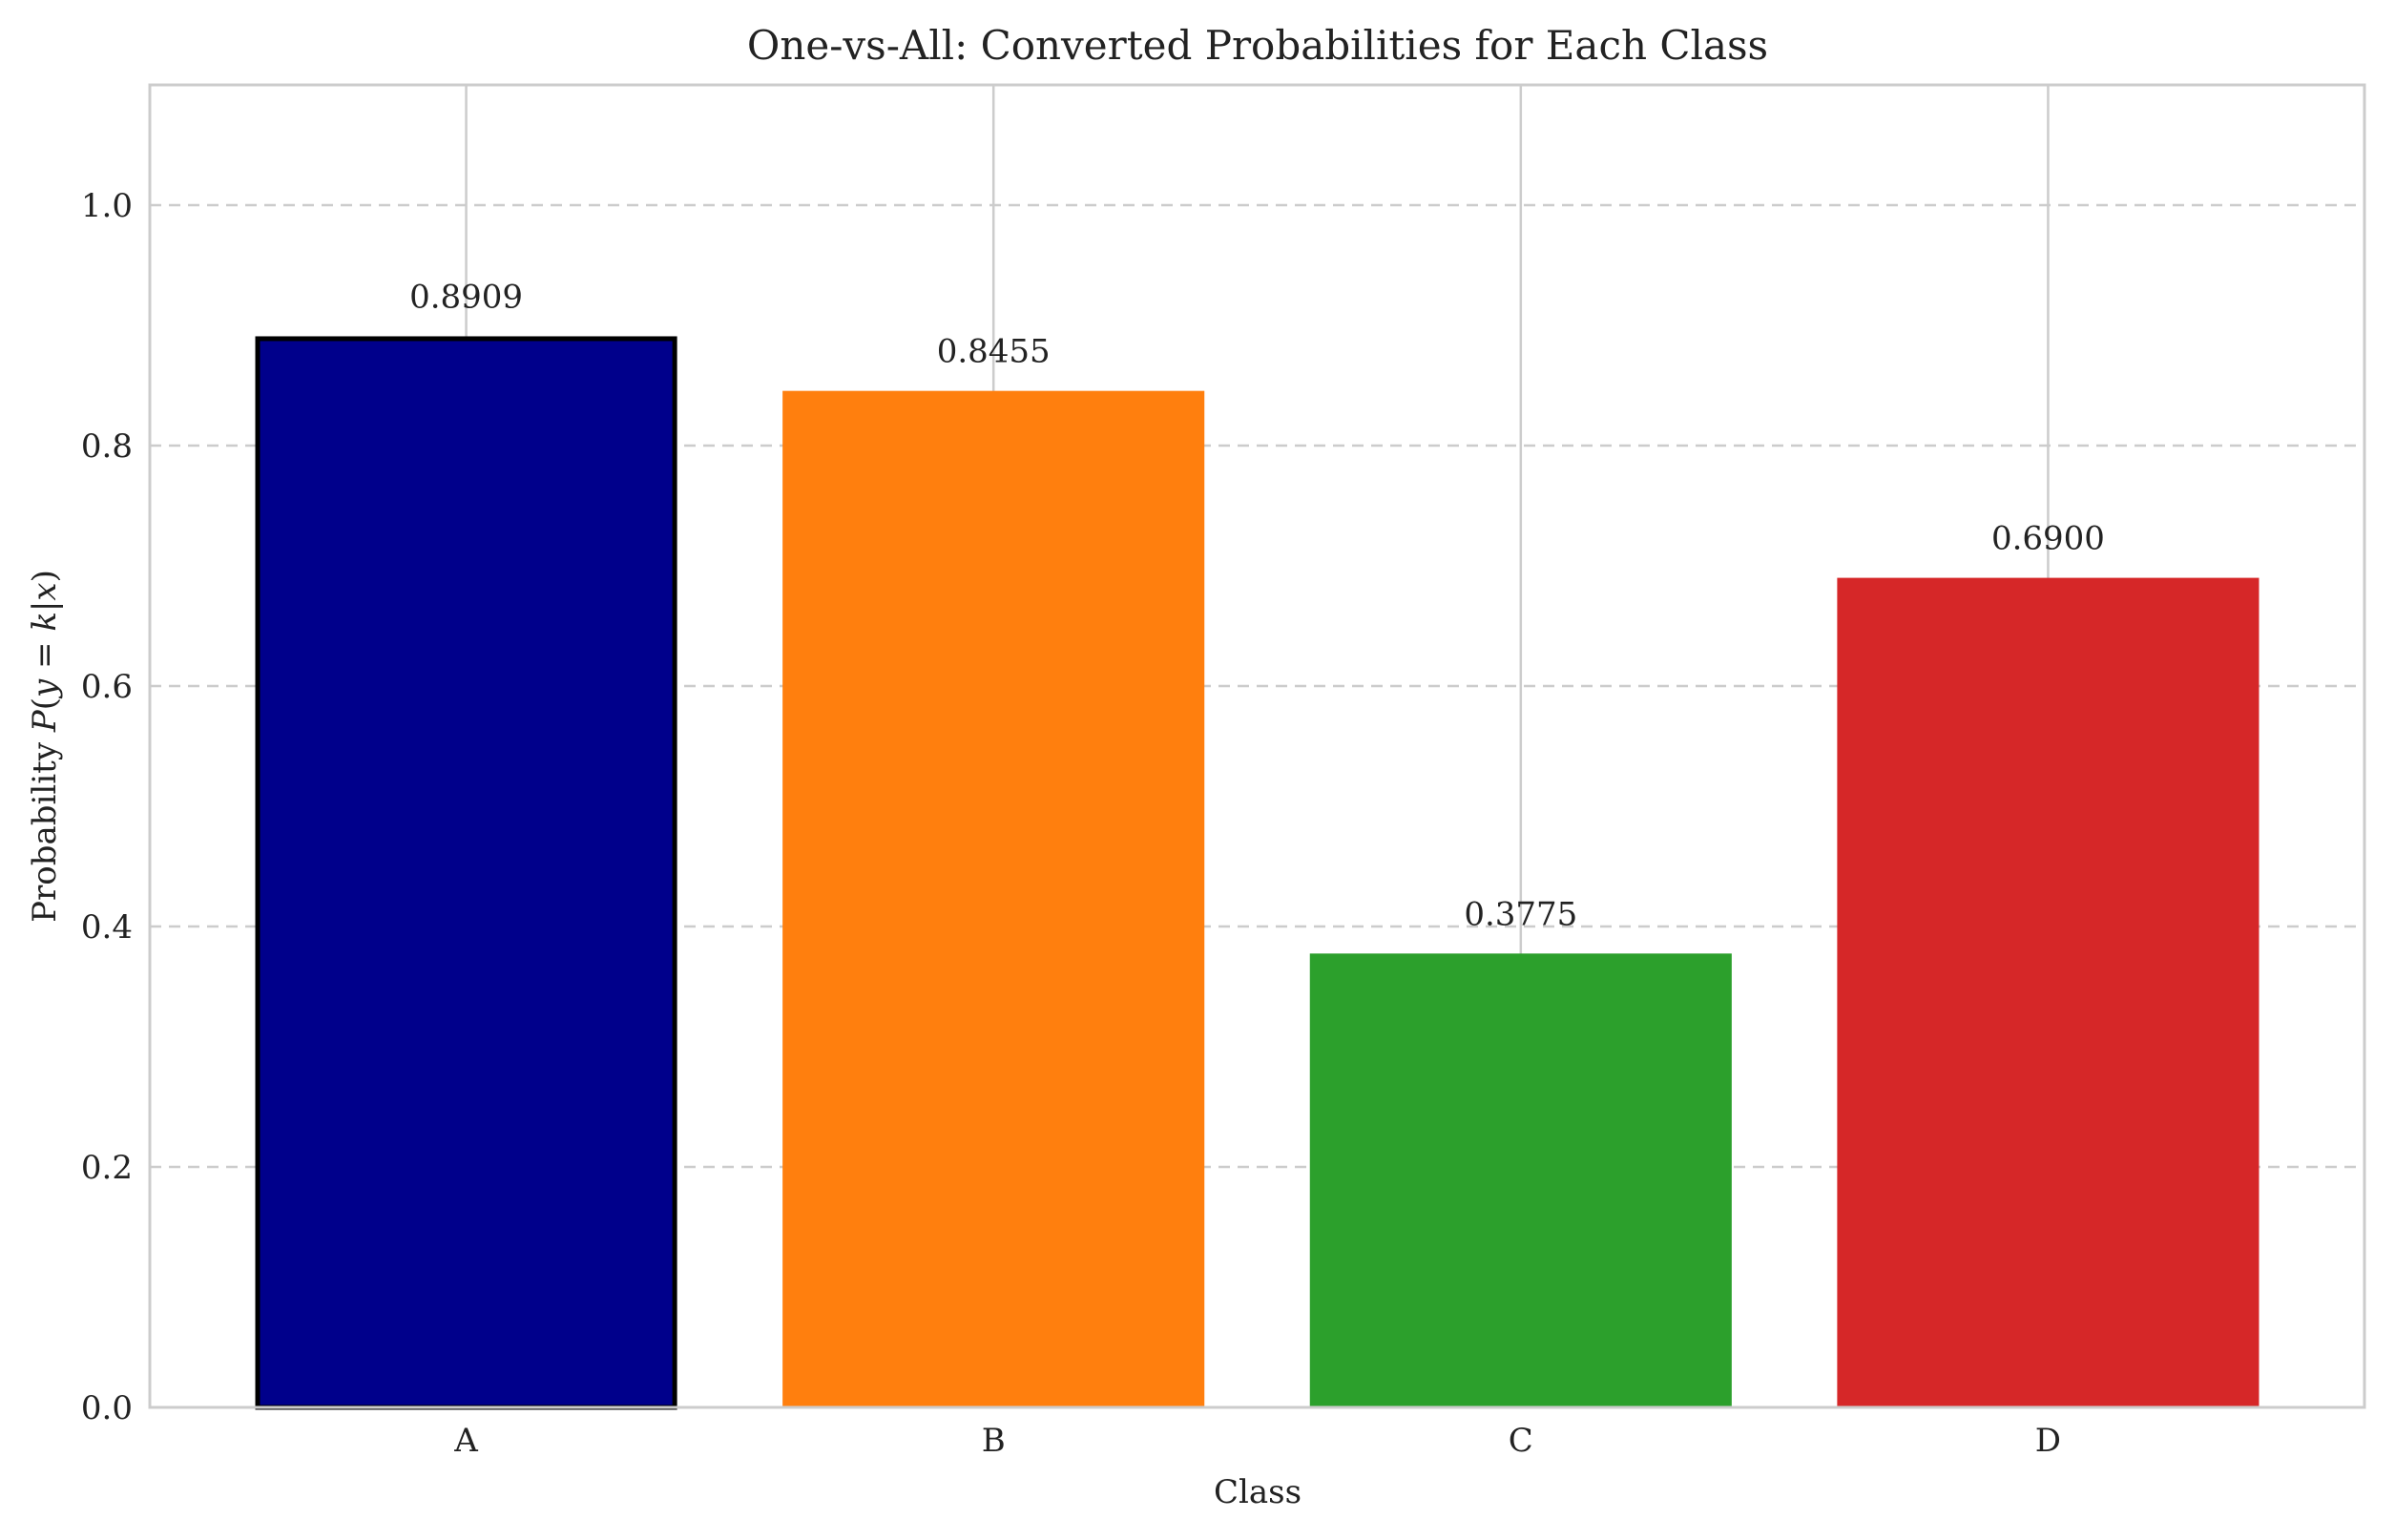 This screenshot has height=1540, width=2395. I want to click on y-axis-label: Probability P(y = k|x), so click(45, 746).